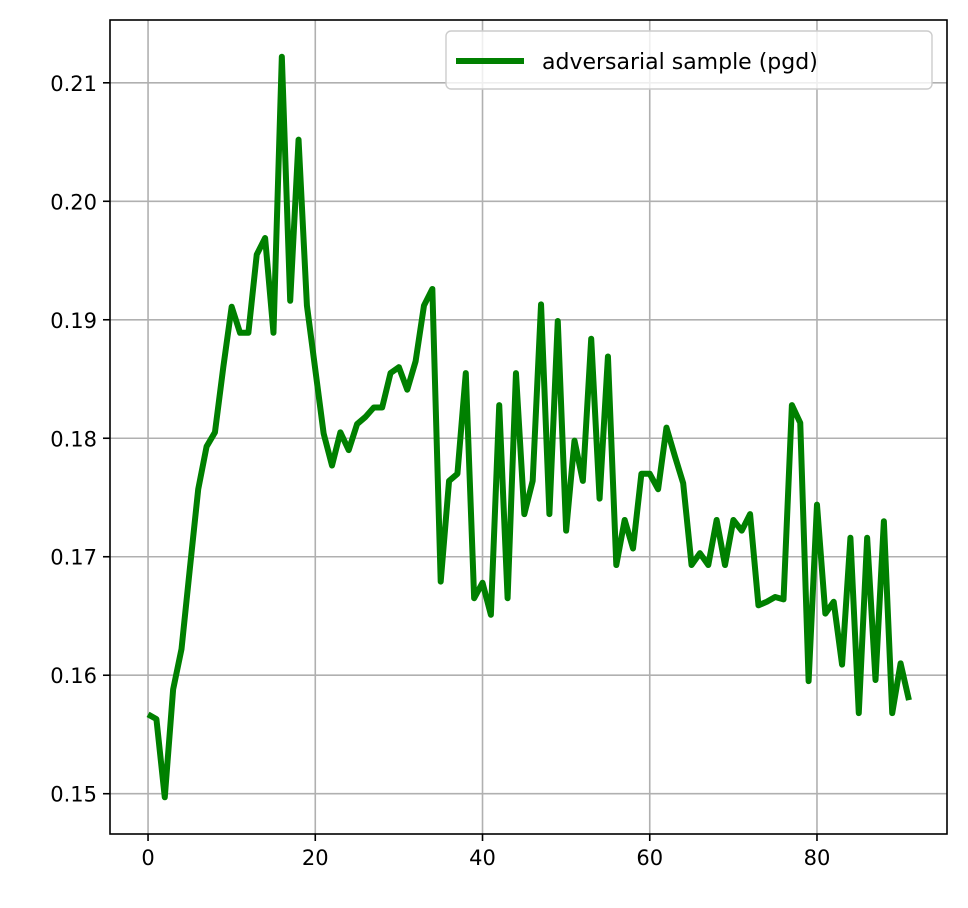 This screenshot has height=908, width=968. Describe the element at coordinates (73, 202) in the screenshot. I see `y-tick-label: 0.20` at that location.